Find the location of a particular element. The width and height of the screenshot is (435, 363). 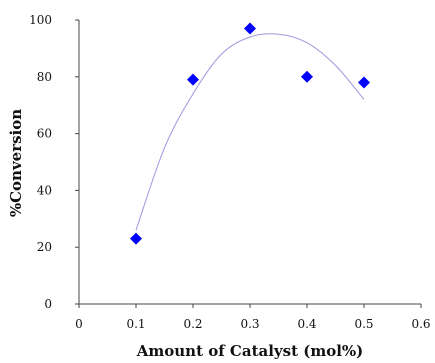

x-tick-label: 0.5 is located at coordinates (363, 324).